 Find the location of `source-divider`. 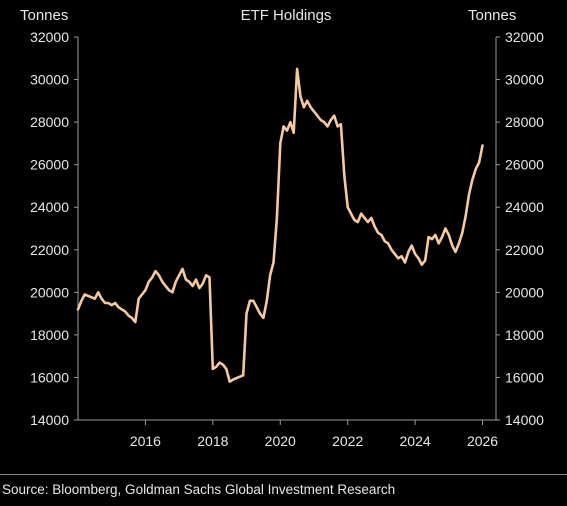

source-divider is located at coordinates (283, 474).